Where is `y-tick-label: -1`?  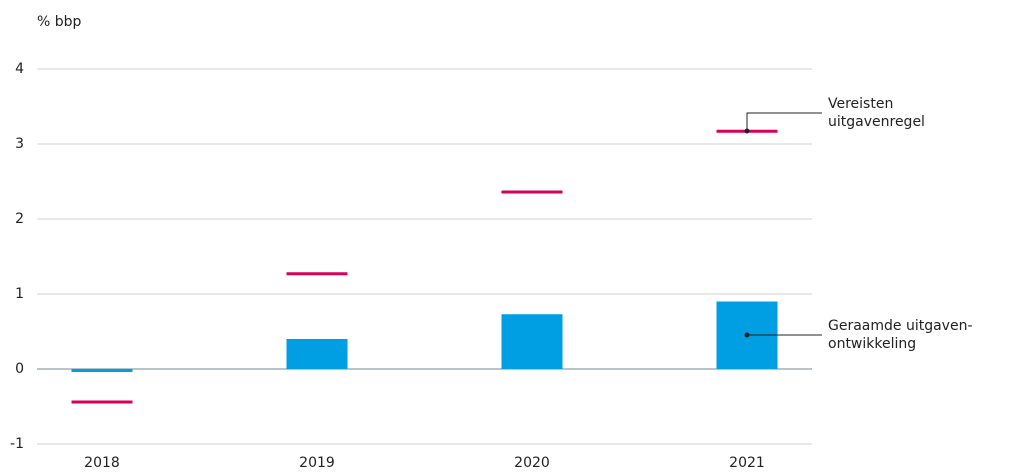
y-tick-label: -1 is located at coordinates (17, 444).